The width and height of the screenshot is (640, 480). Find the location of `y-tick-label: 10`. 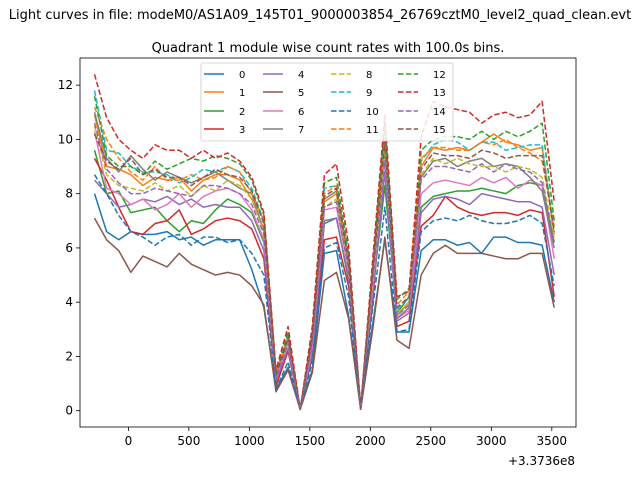

y-tick-label: 10 is located at coordinates (65, 139).